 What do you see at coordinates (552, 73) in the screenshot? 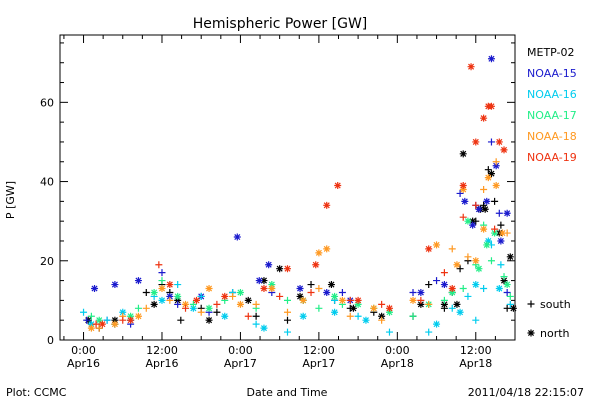
I see `legend-noaa-15: NOAA-15` at bounding box center [552, 73].